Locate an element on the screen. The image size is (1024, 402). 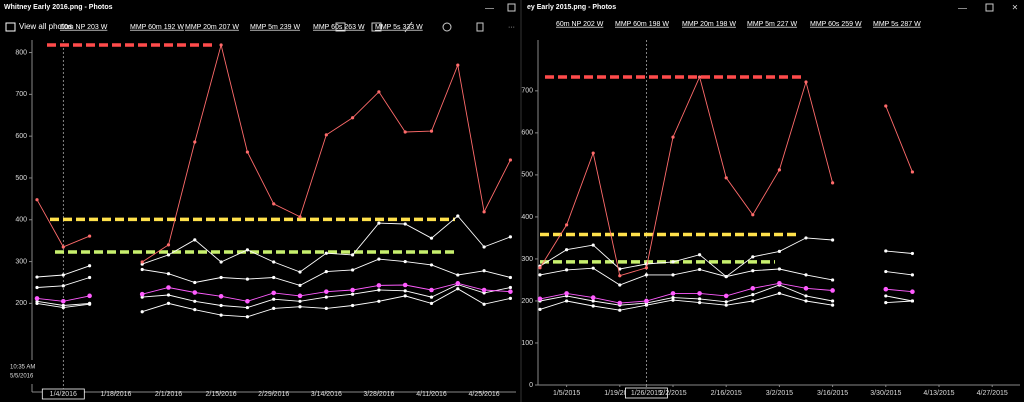
slideshow-icon is located at coordinates (376, 27).